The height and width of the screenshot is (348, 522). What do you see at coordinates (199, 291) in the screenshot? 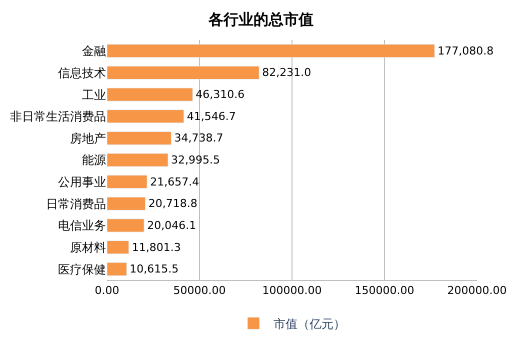
I see `x-tick-label: 50000.00` at bounding box center [199, 291].